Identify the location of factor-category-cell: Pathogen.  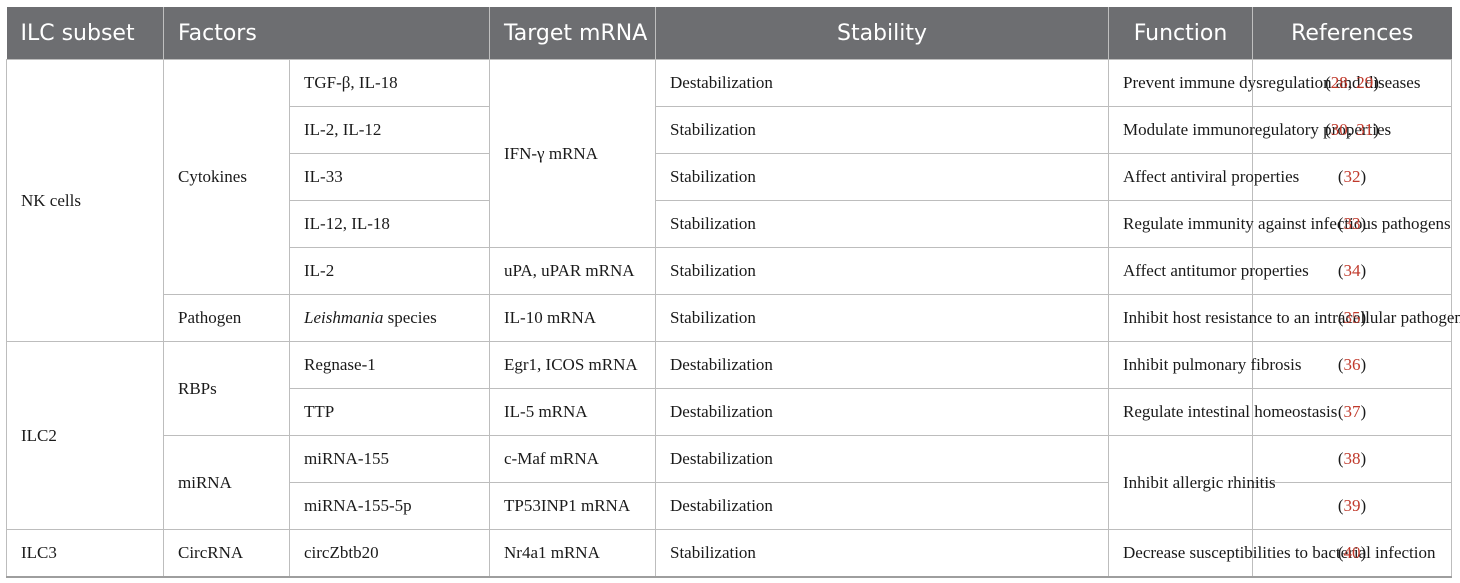
(226, 318).